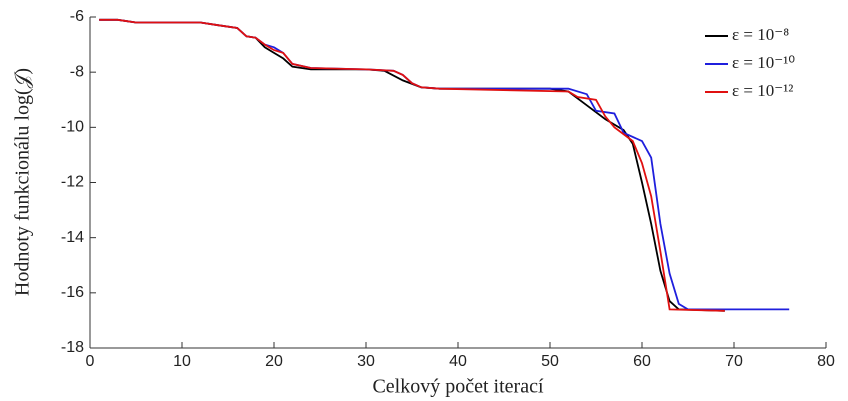 This screenshot has width=848, height=401. What do you see at coordinates (23, 182) in the screenshot?
I see `y-axis-label: Hodnoty funkcionálu log(𝒥)` at bounding box center [23, 182].